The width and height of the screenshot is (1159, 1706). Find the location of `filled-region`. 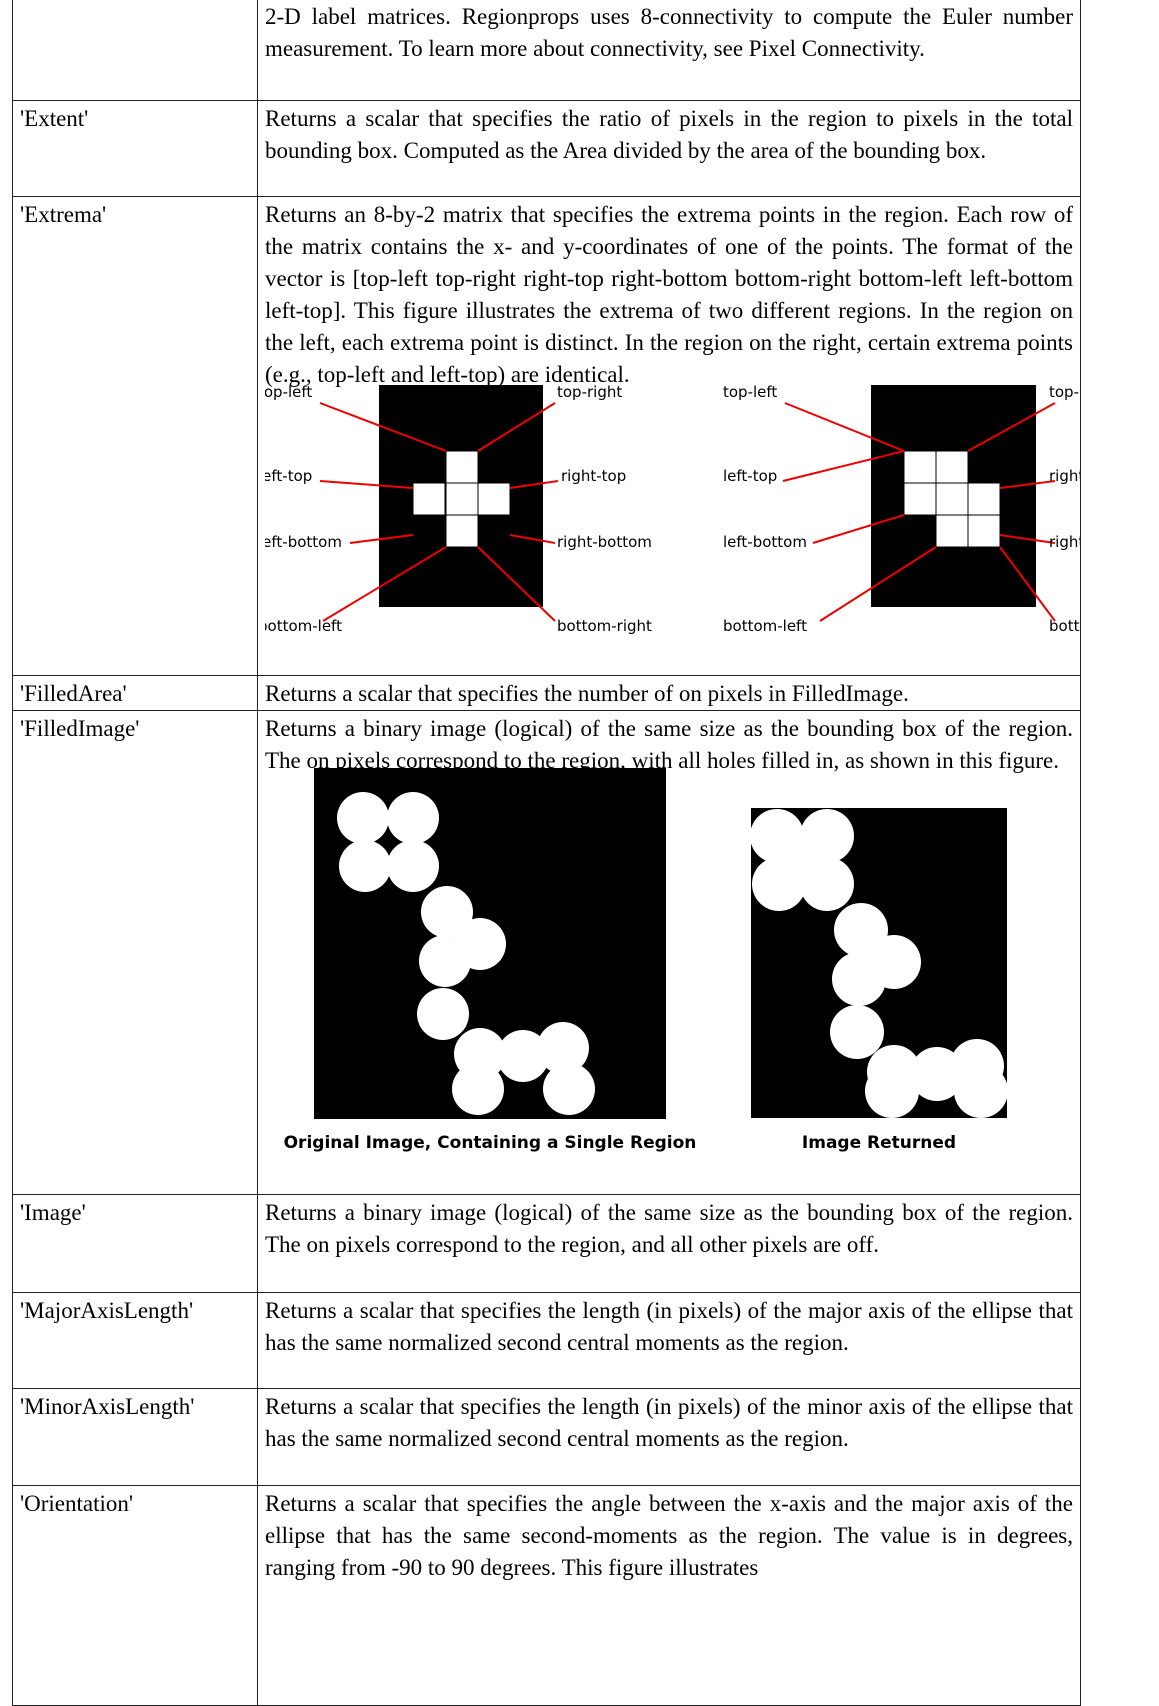

filled-region is located at coordinates (879, 963).